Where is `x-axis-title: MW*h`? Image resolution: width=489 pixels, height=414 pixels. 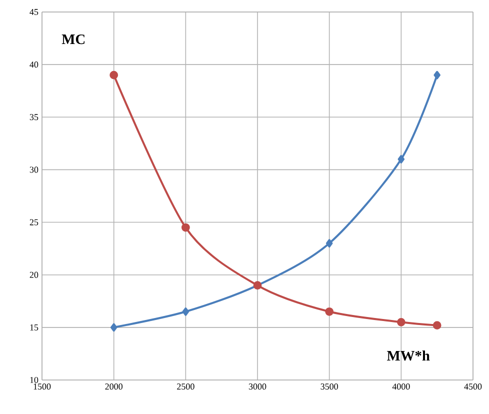
x-axis-title: MW*h is located at coordinates (408, 355).